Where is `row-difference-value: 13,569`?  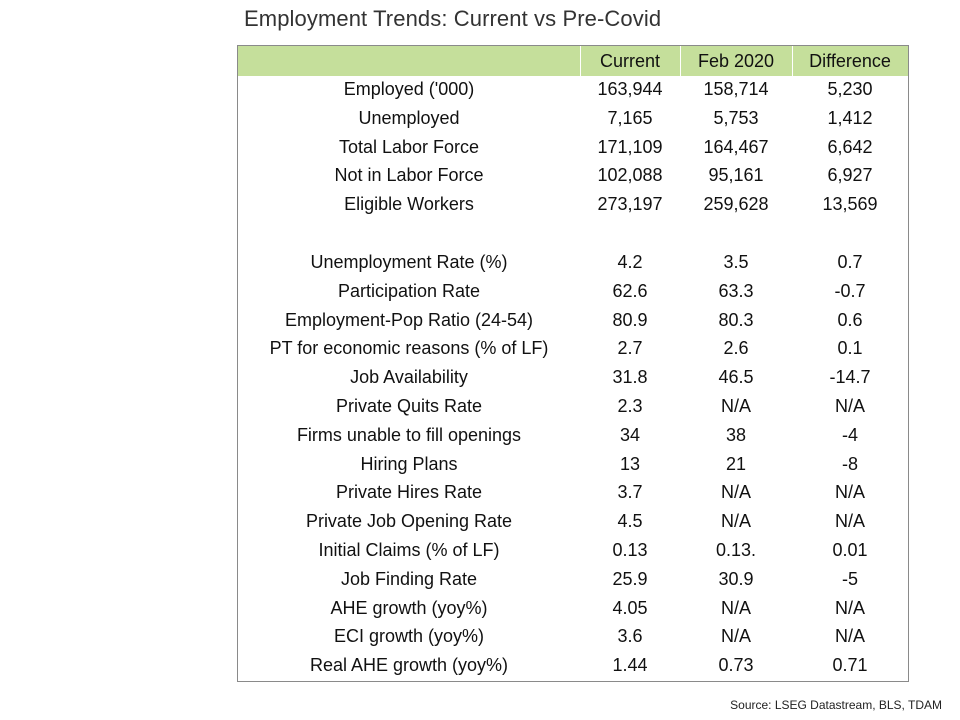 row-difference-value: 13,569 is located at coordinates (850, 204).